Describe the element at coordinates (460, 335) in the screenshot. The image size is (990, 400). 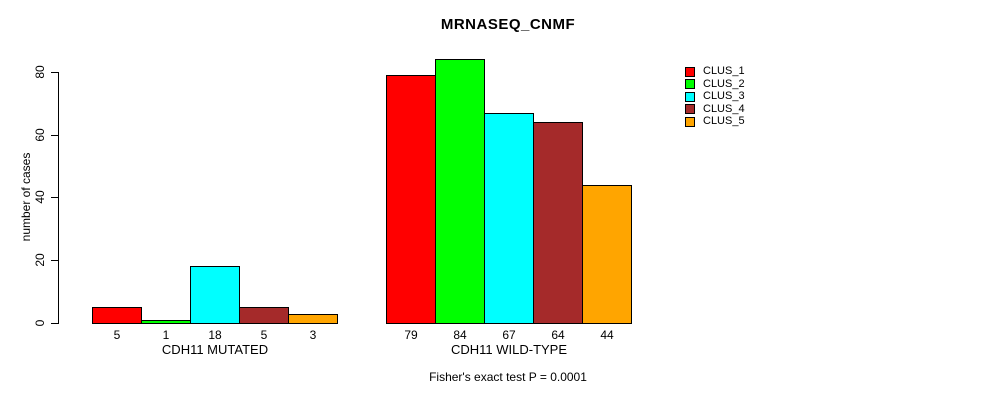
I see `bar-value-label: 84` at that location.